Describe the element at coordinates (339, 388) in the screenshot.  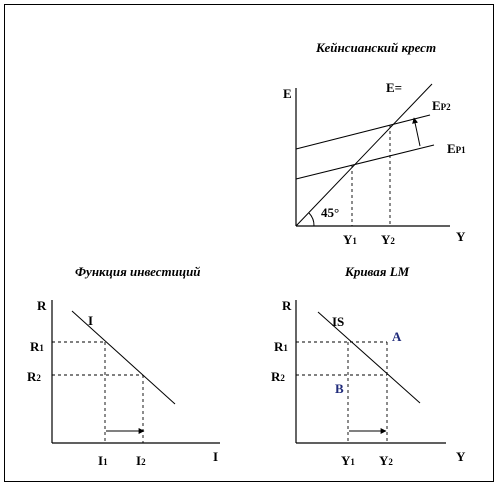
I see `lm-point-b: B` at that location.